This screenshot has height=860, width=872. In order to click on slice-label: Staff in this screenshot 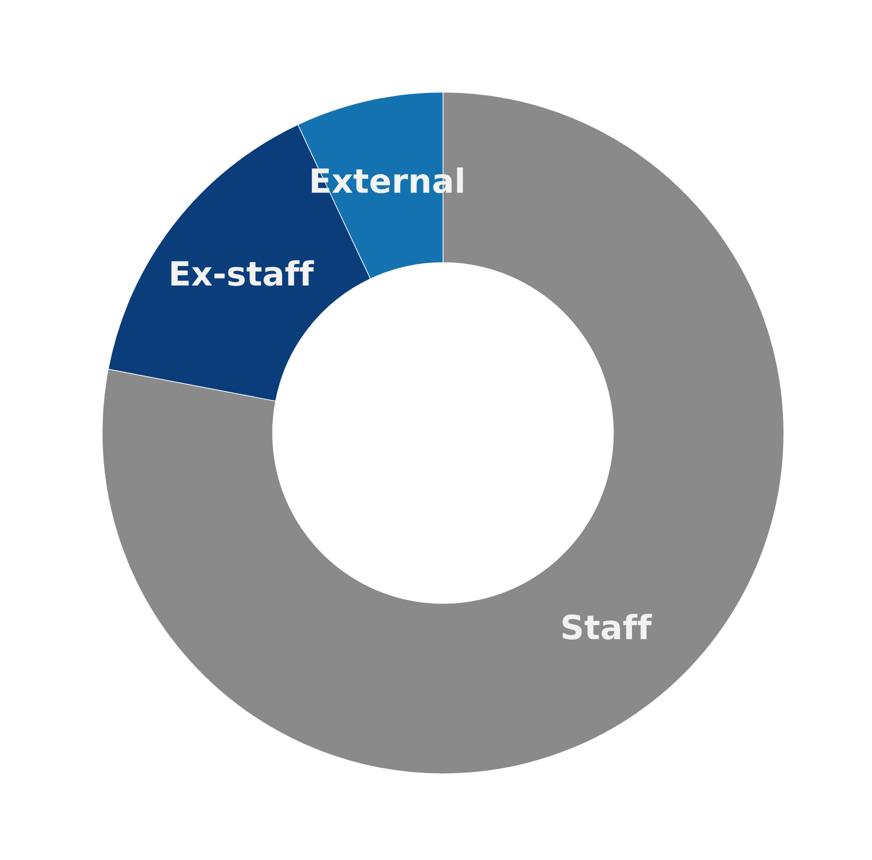, I will do `click(607, 627)`.